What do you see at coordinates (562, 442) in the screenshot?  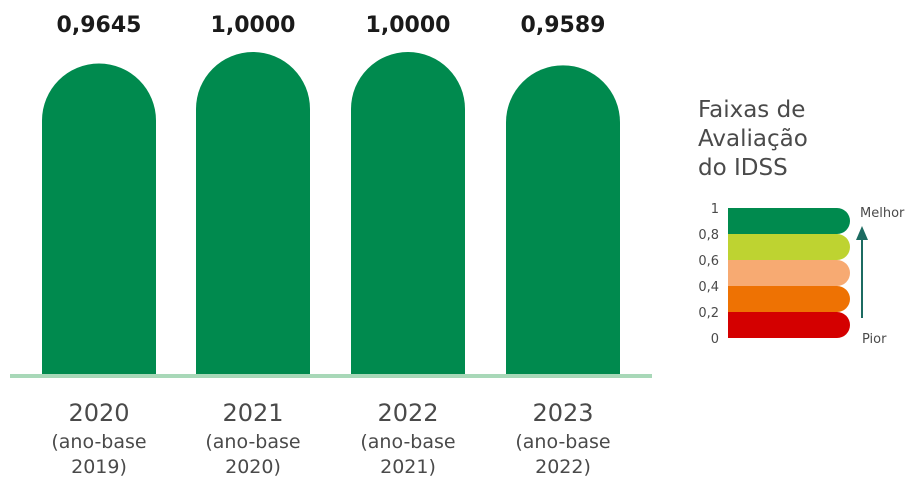 I see `x-tick-sublabel-2023-1: (ano-base` at bounding box center [562, 442].